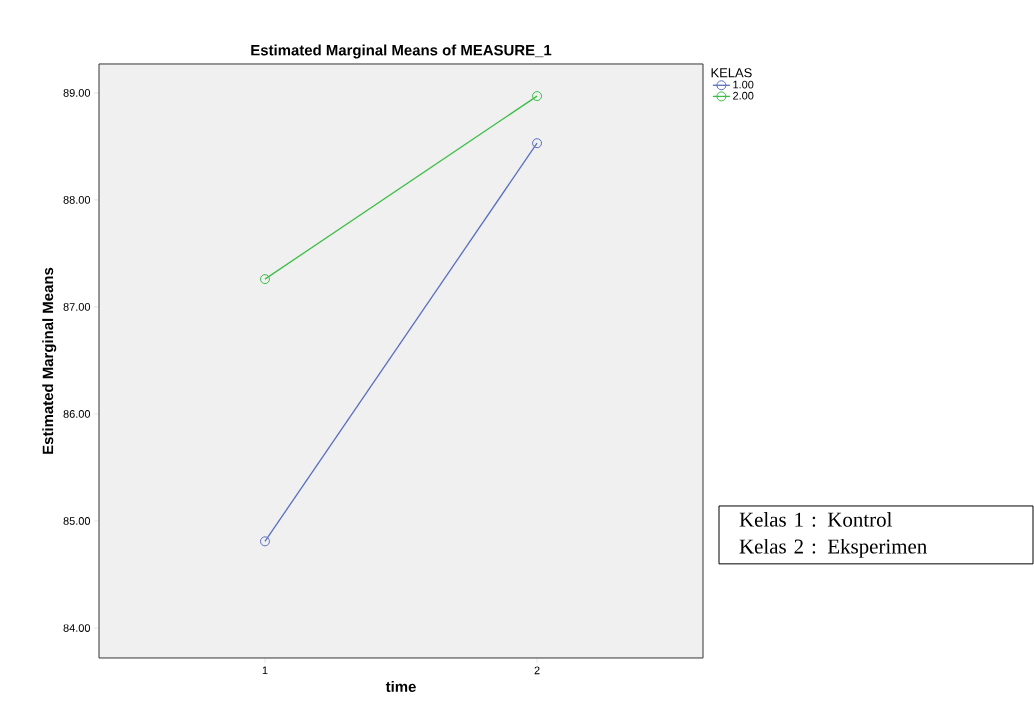 This screenshot has width=1034, height=722. I want to click on y-tick-label: 88.00, so click(77, 200).